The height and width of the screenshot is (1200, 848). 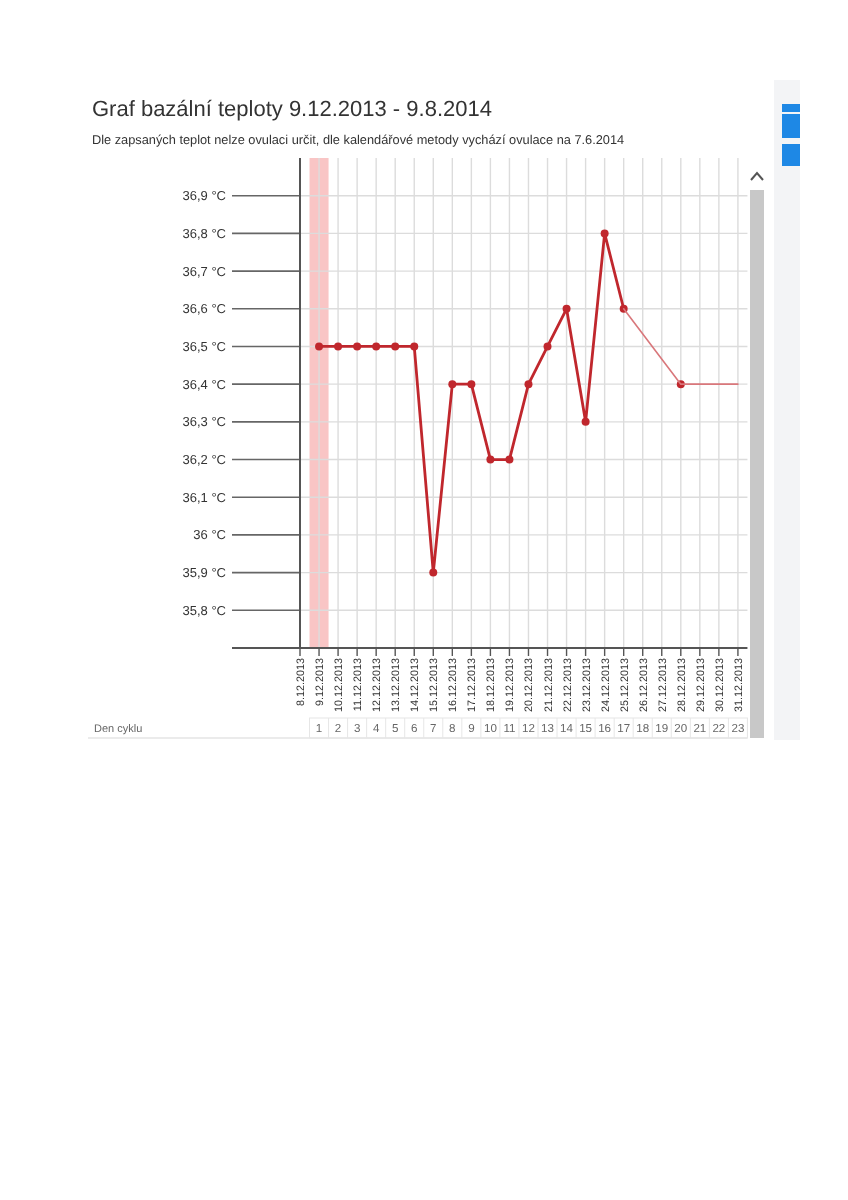 What do you see at coordinates (292, 110) in the screenshot?
I see `chart-title: Graf bazální teploty 9.12.2013 - 9.8.2014` at bounding box center [292, 110].